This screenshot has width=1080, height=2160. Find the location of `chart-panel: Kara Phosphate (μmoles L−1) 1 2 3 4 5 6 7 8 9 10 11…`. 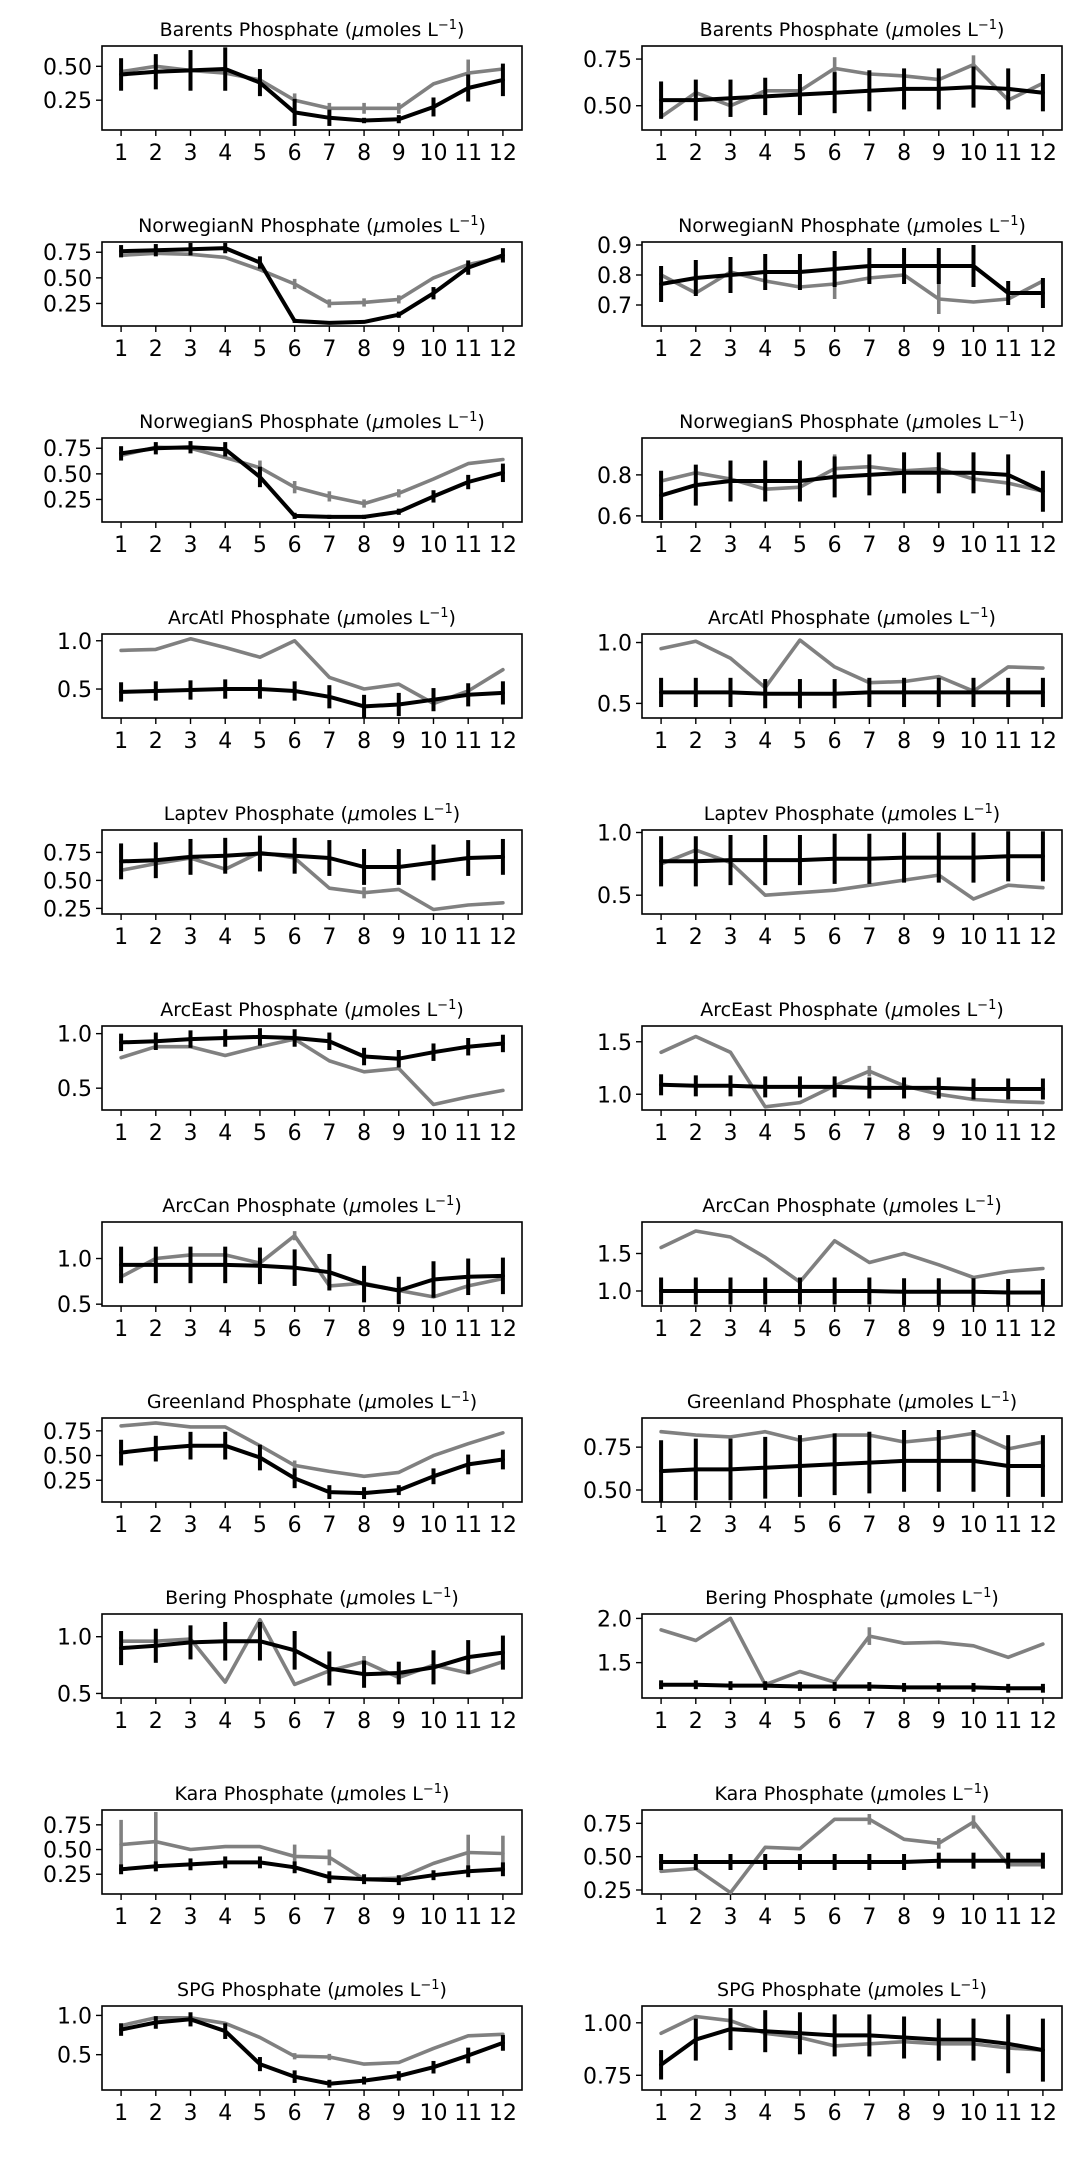

chart-panel: Kara Phosphate (μmoles L−1) 1 2 3 4 5 6 7 8 9 10 11… is located at coordinates (270, 1862).